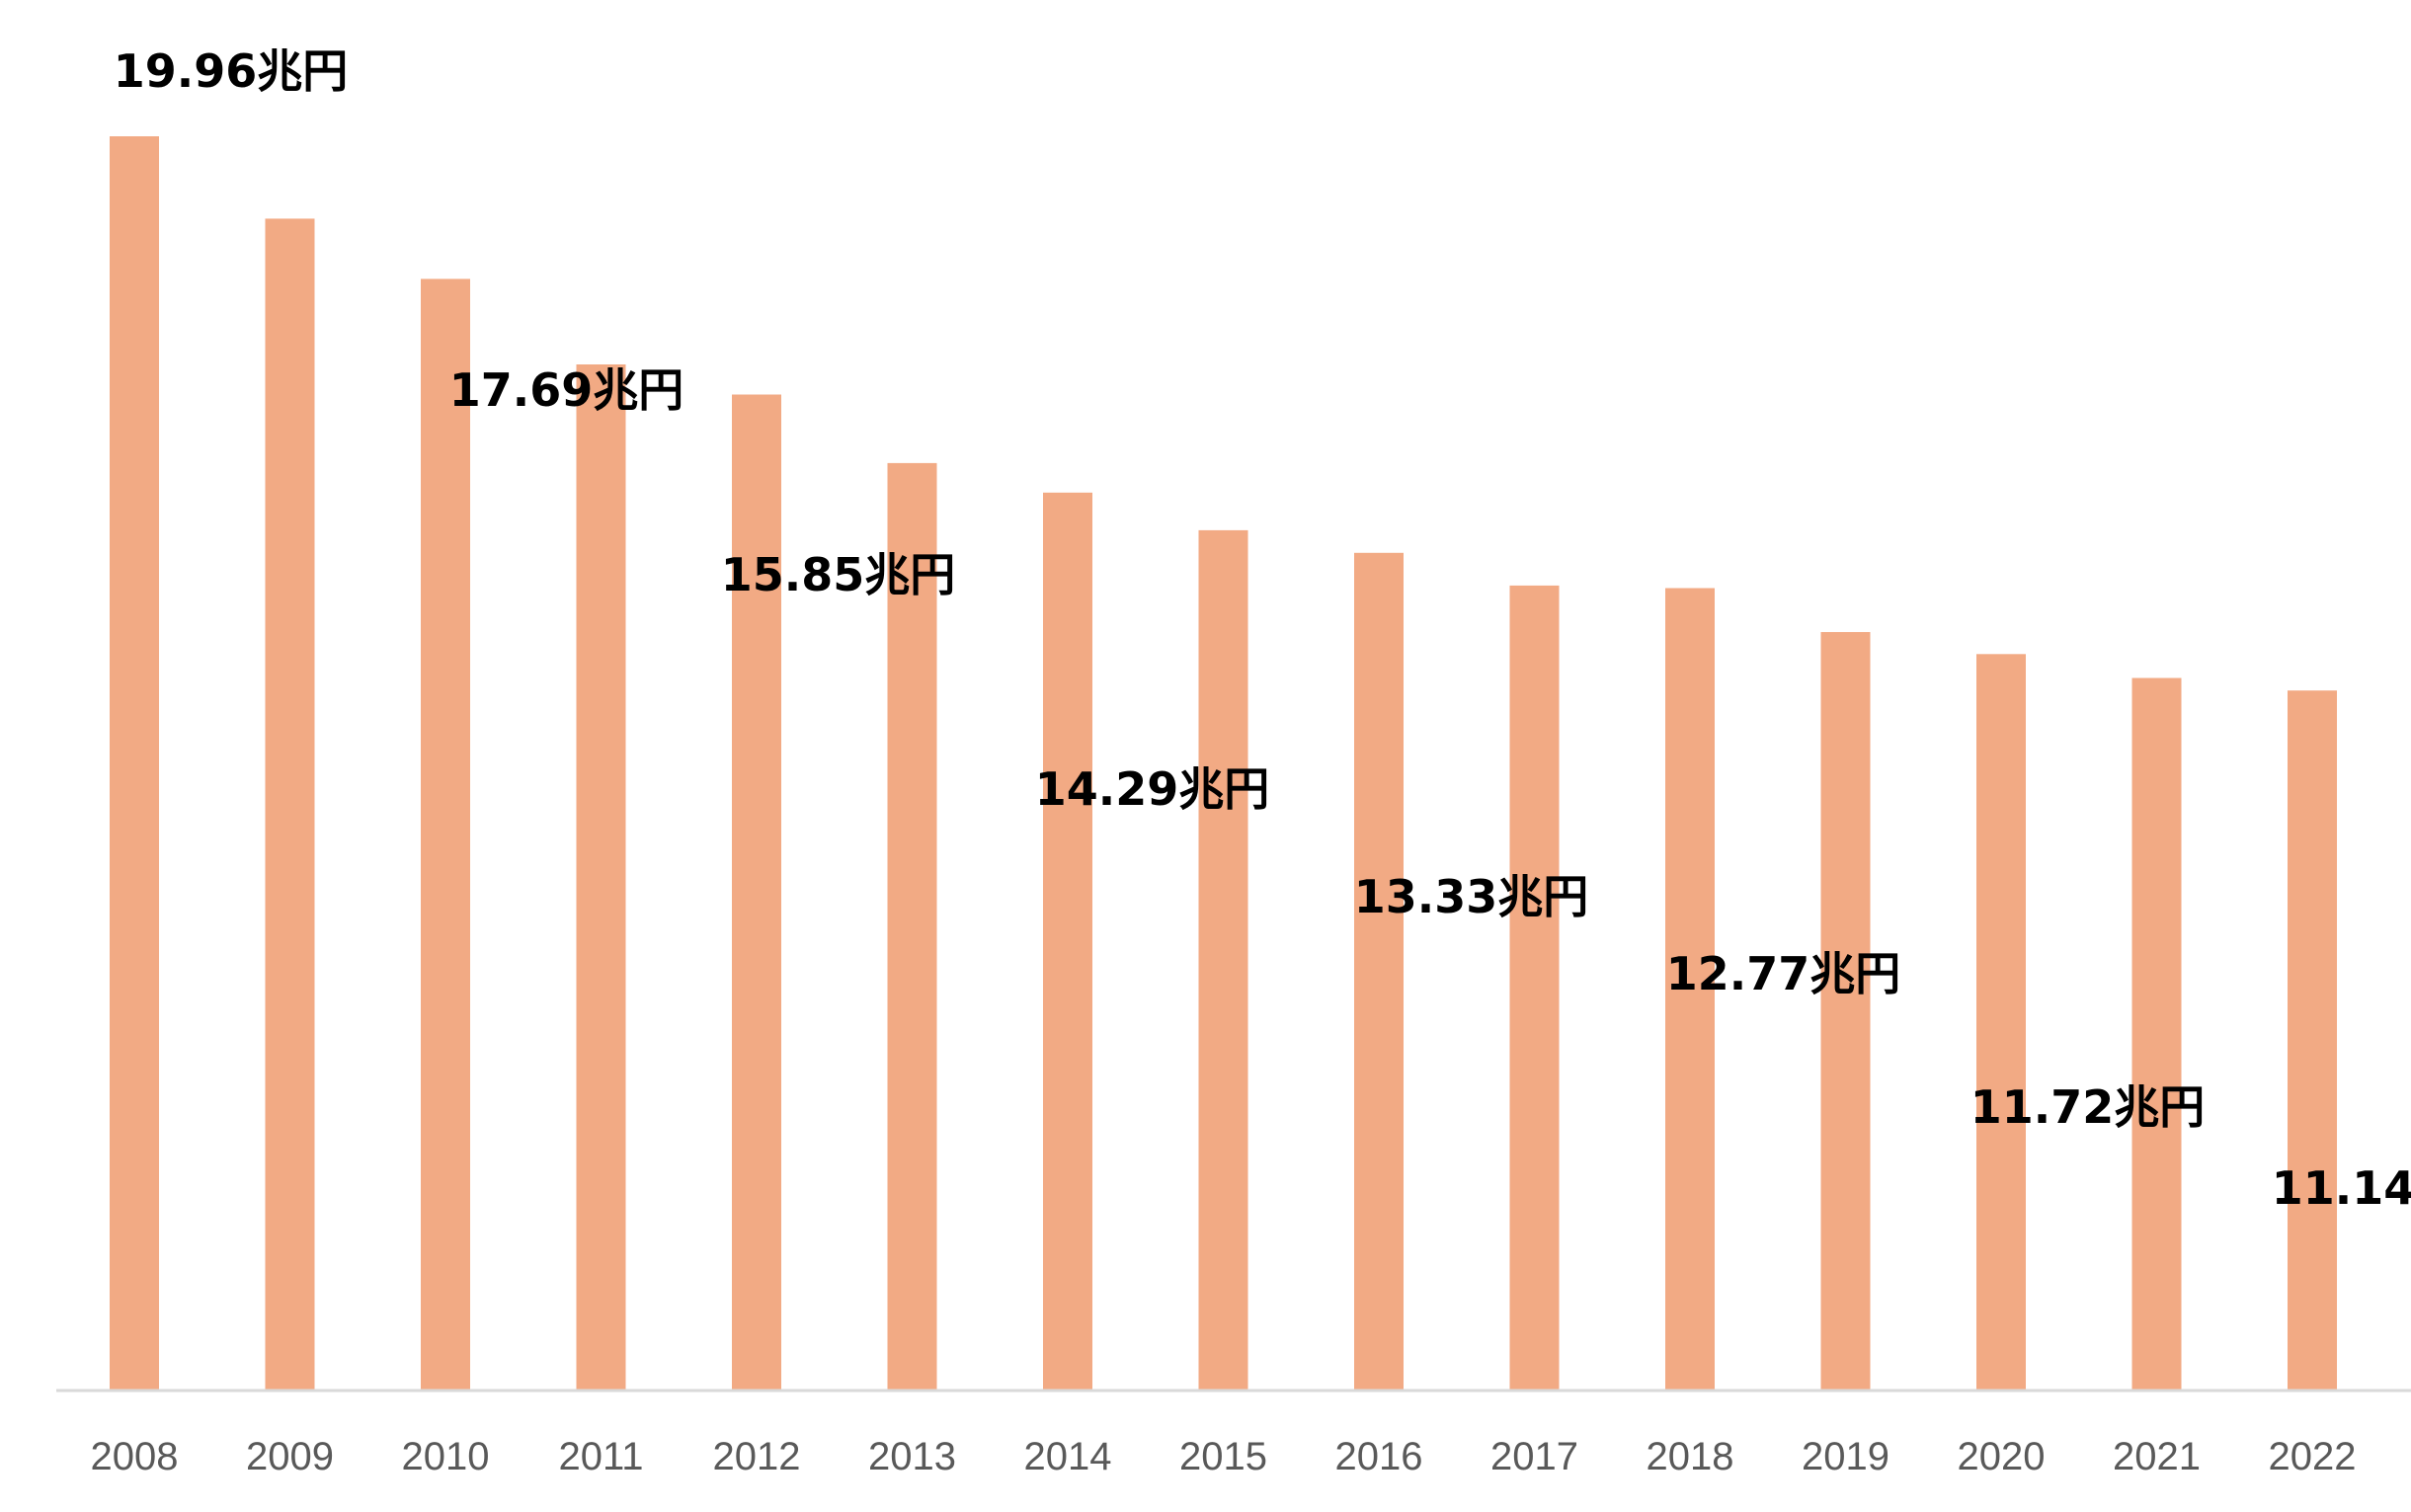 The image size is (2411, 1512). I want to click on bar-2010, so click(445, 835).